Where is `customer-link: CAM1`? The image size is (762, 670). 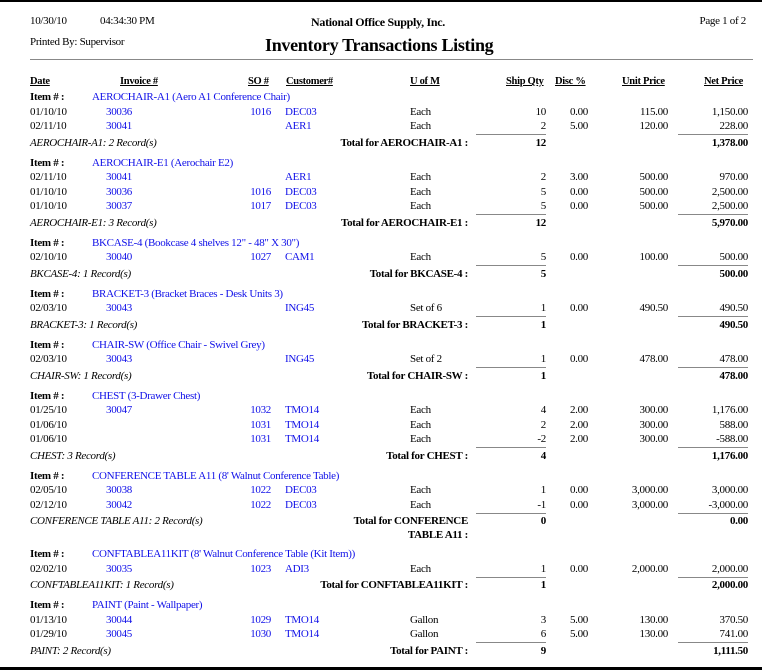
customer-link: CAM1 is located at coordinates (300, 257).